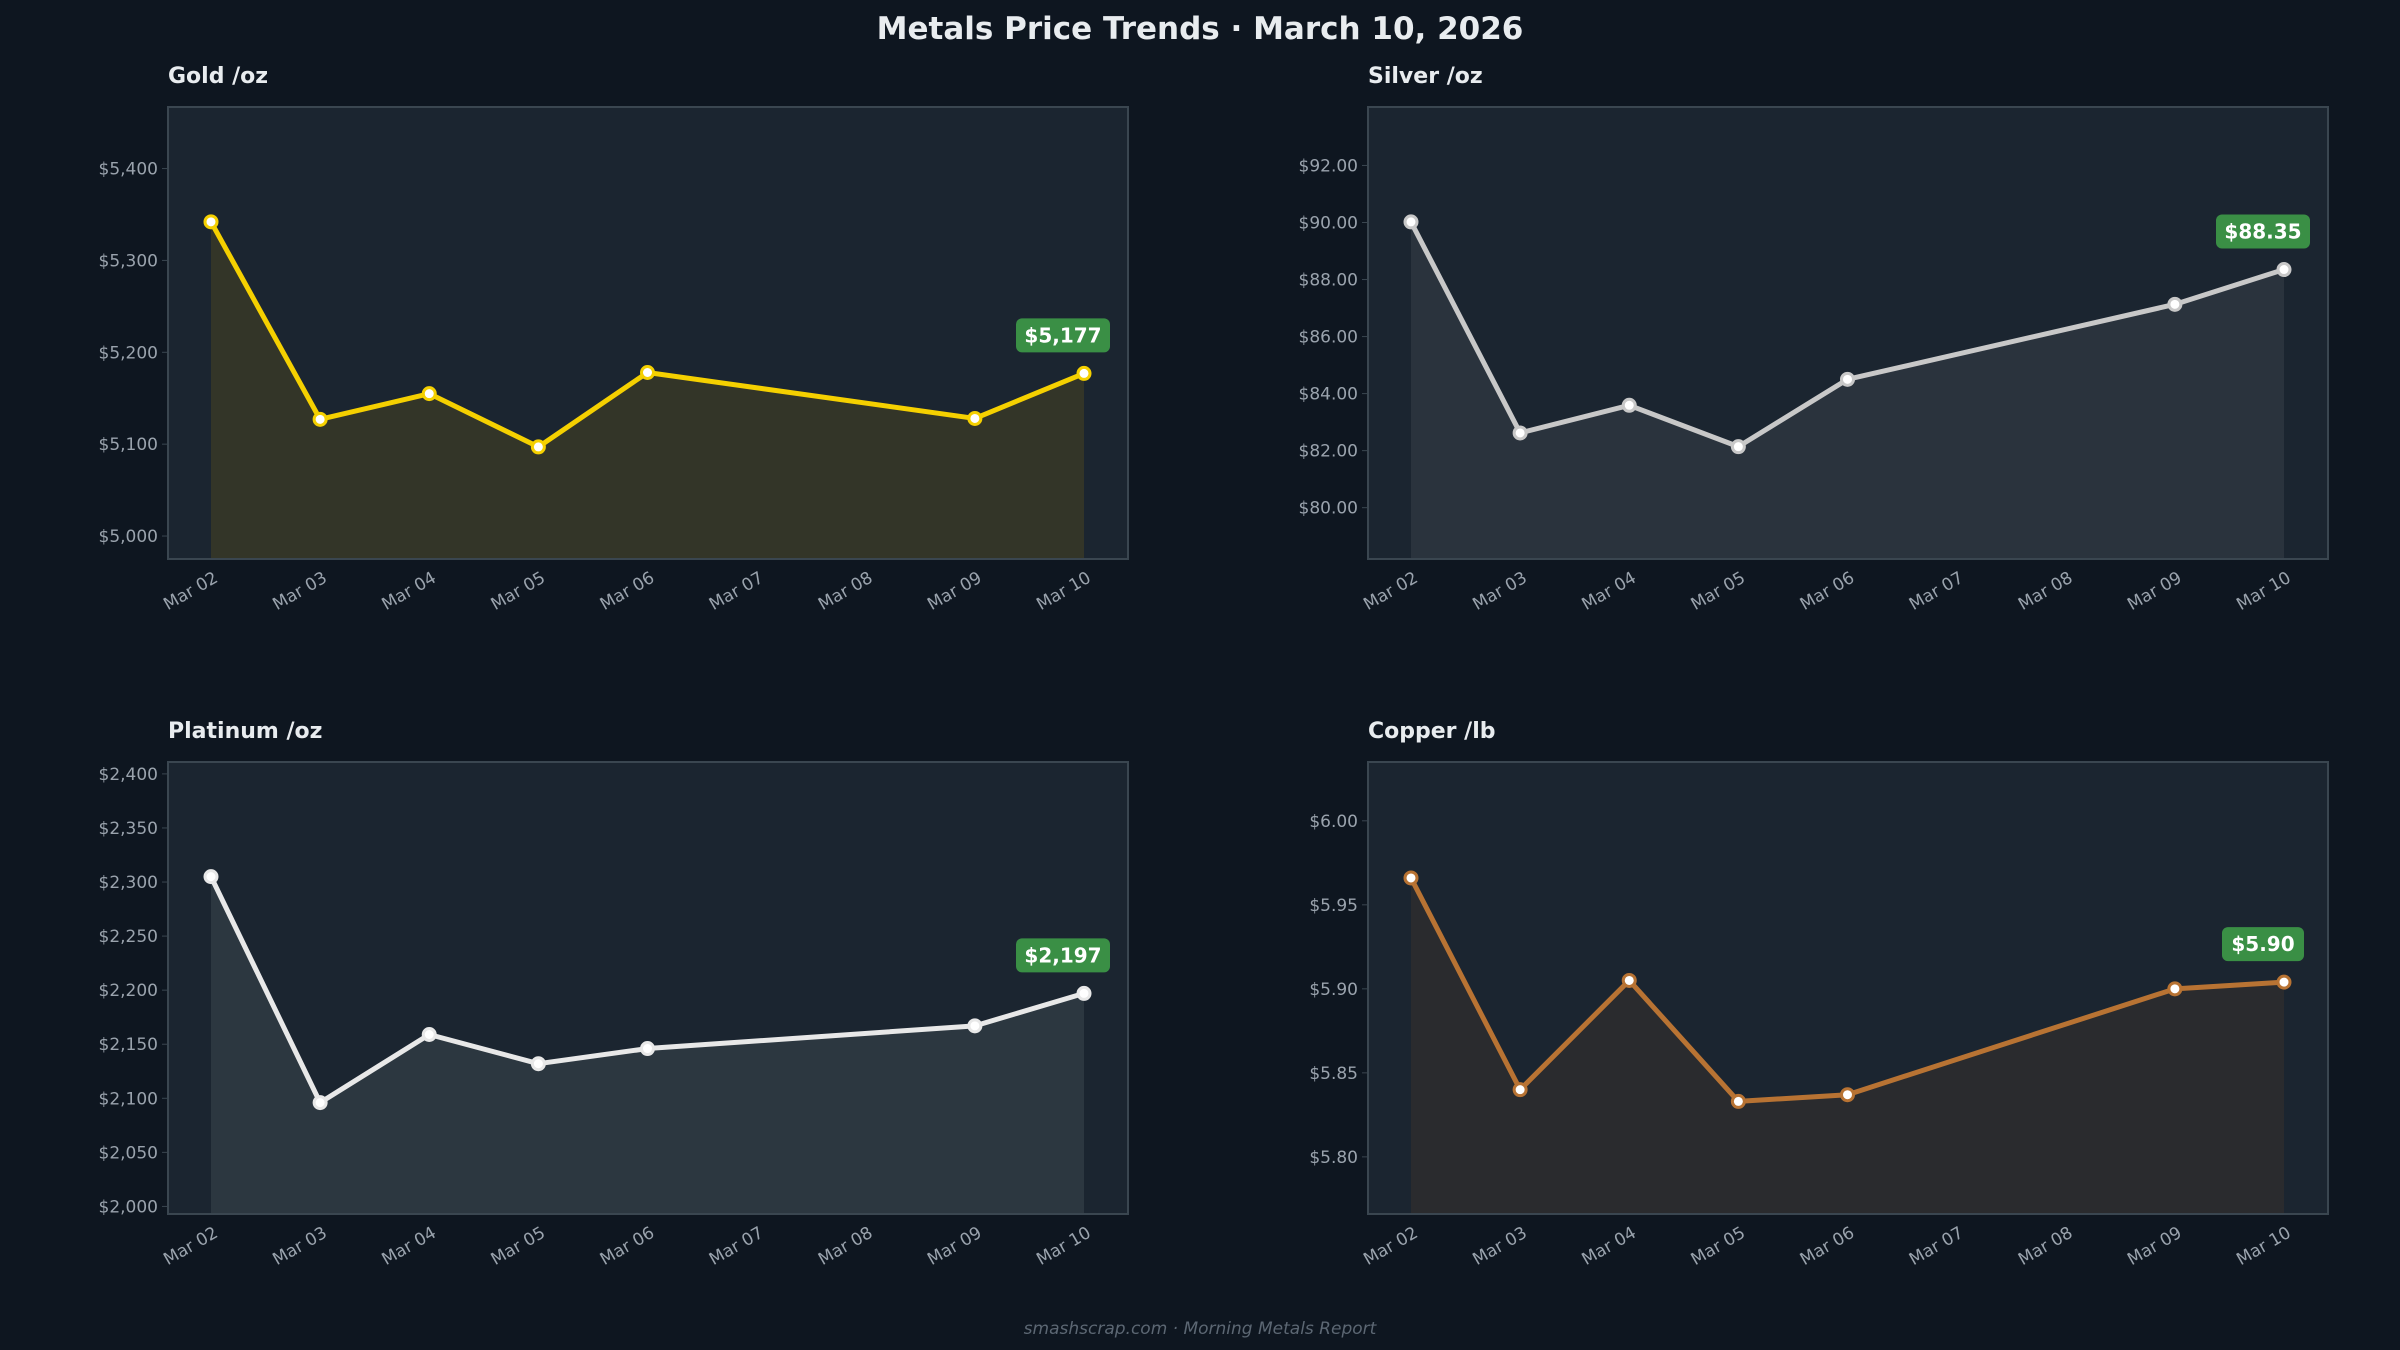  I want to click on y-tick-label: $5.95, so click(1333, 906).